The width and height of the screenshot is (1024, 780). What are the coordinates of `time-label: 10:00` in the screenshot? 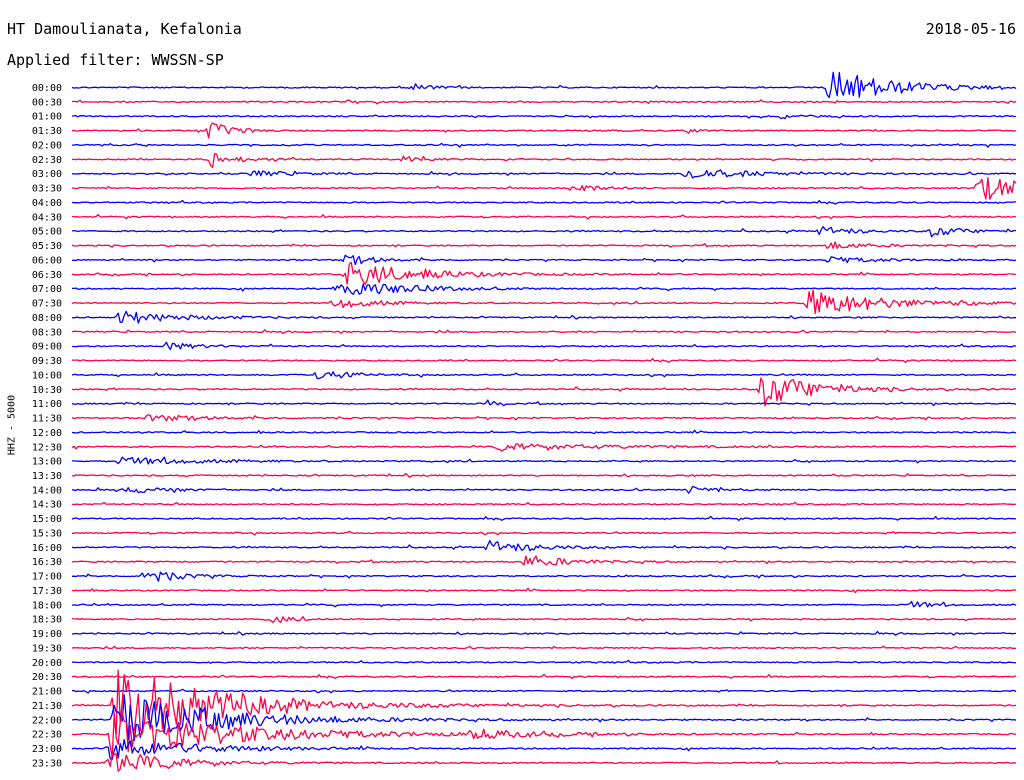 It's located at (47, 375).